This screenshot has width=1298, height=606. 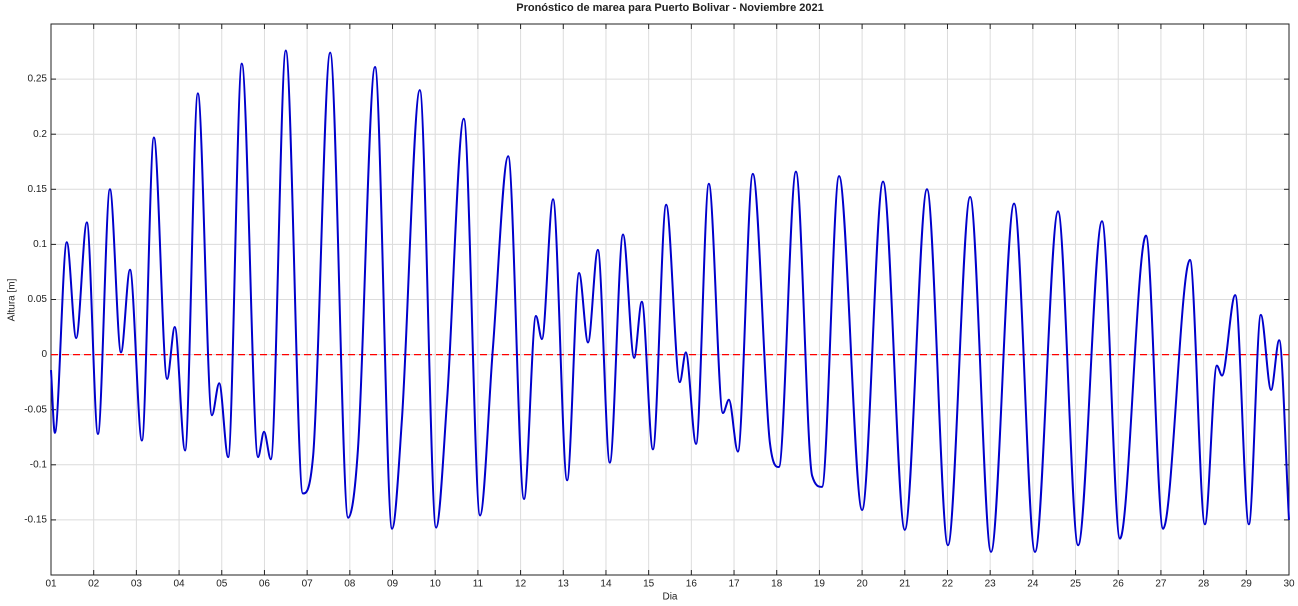 I want to click on x-tick-label: 08, so click(x=350, y=584).